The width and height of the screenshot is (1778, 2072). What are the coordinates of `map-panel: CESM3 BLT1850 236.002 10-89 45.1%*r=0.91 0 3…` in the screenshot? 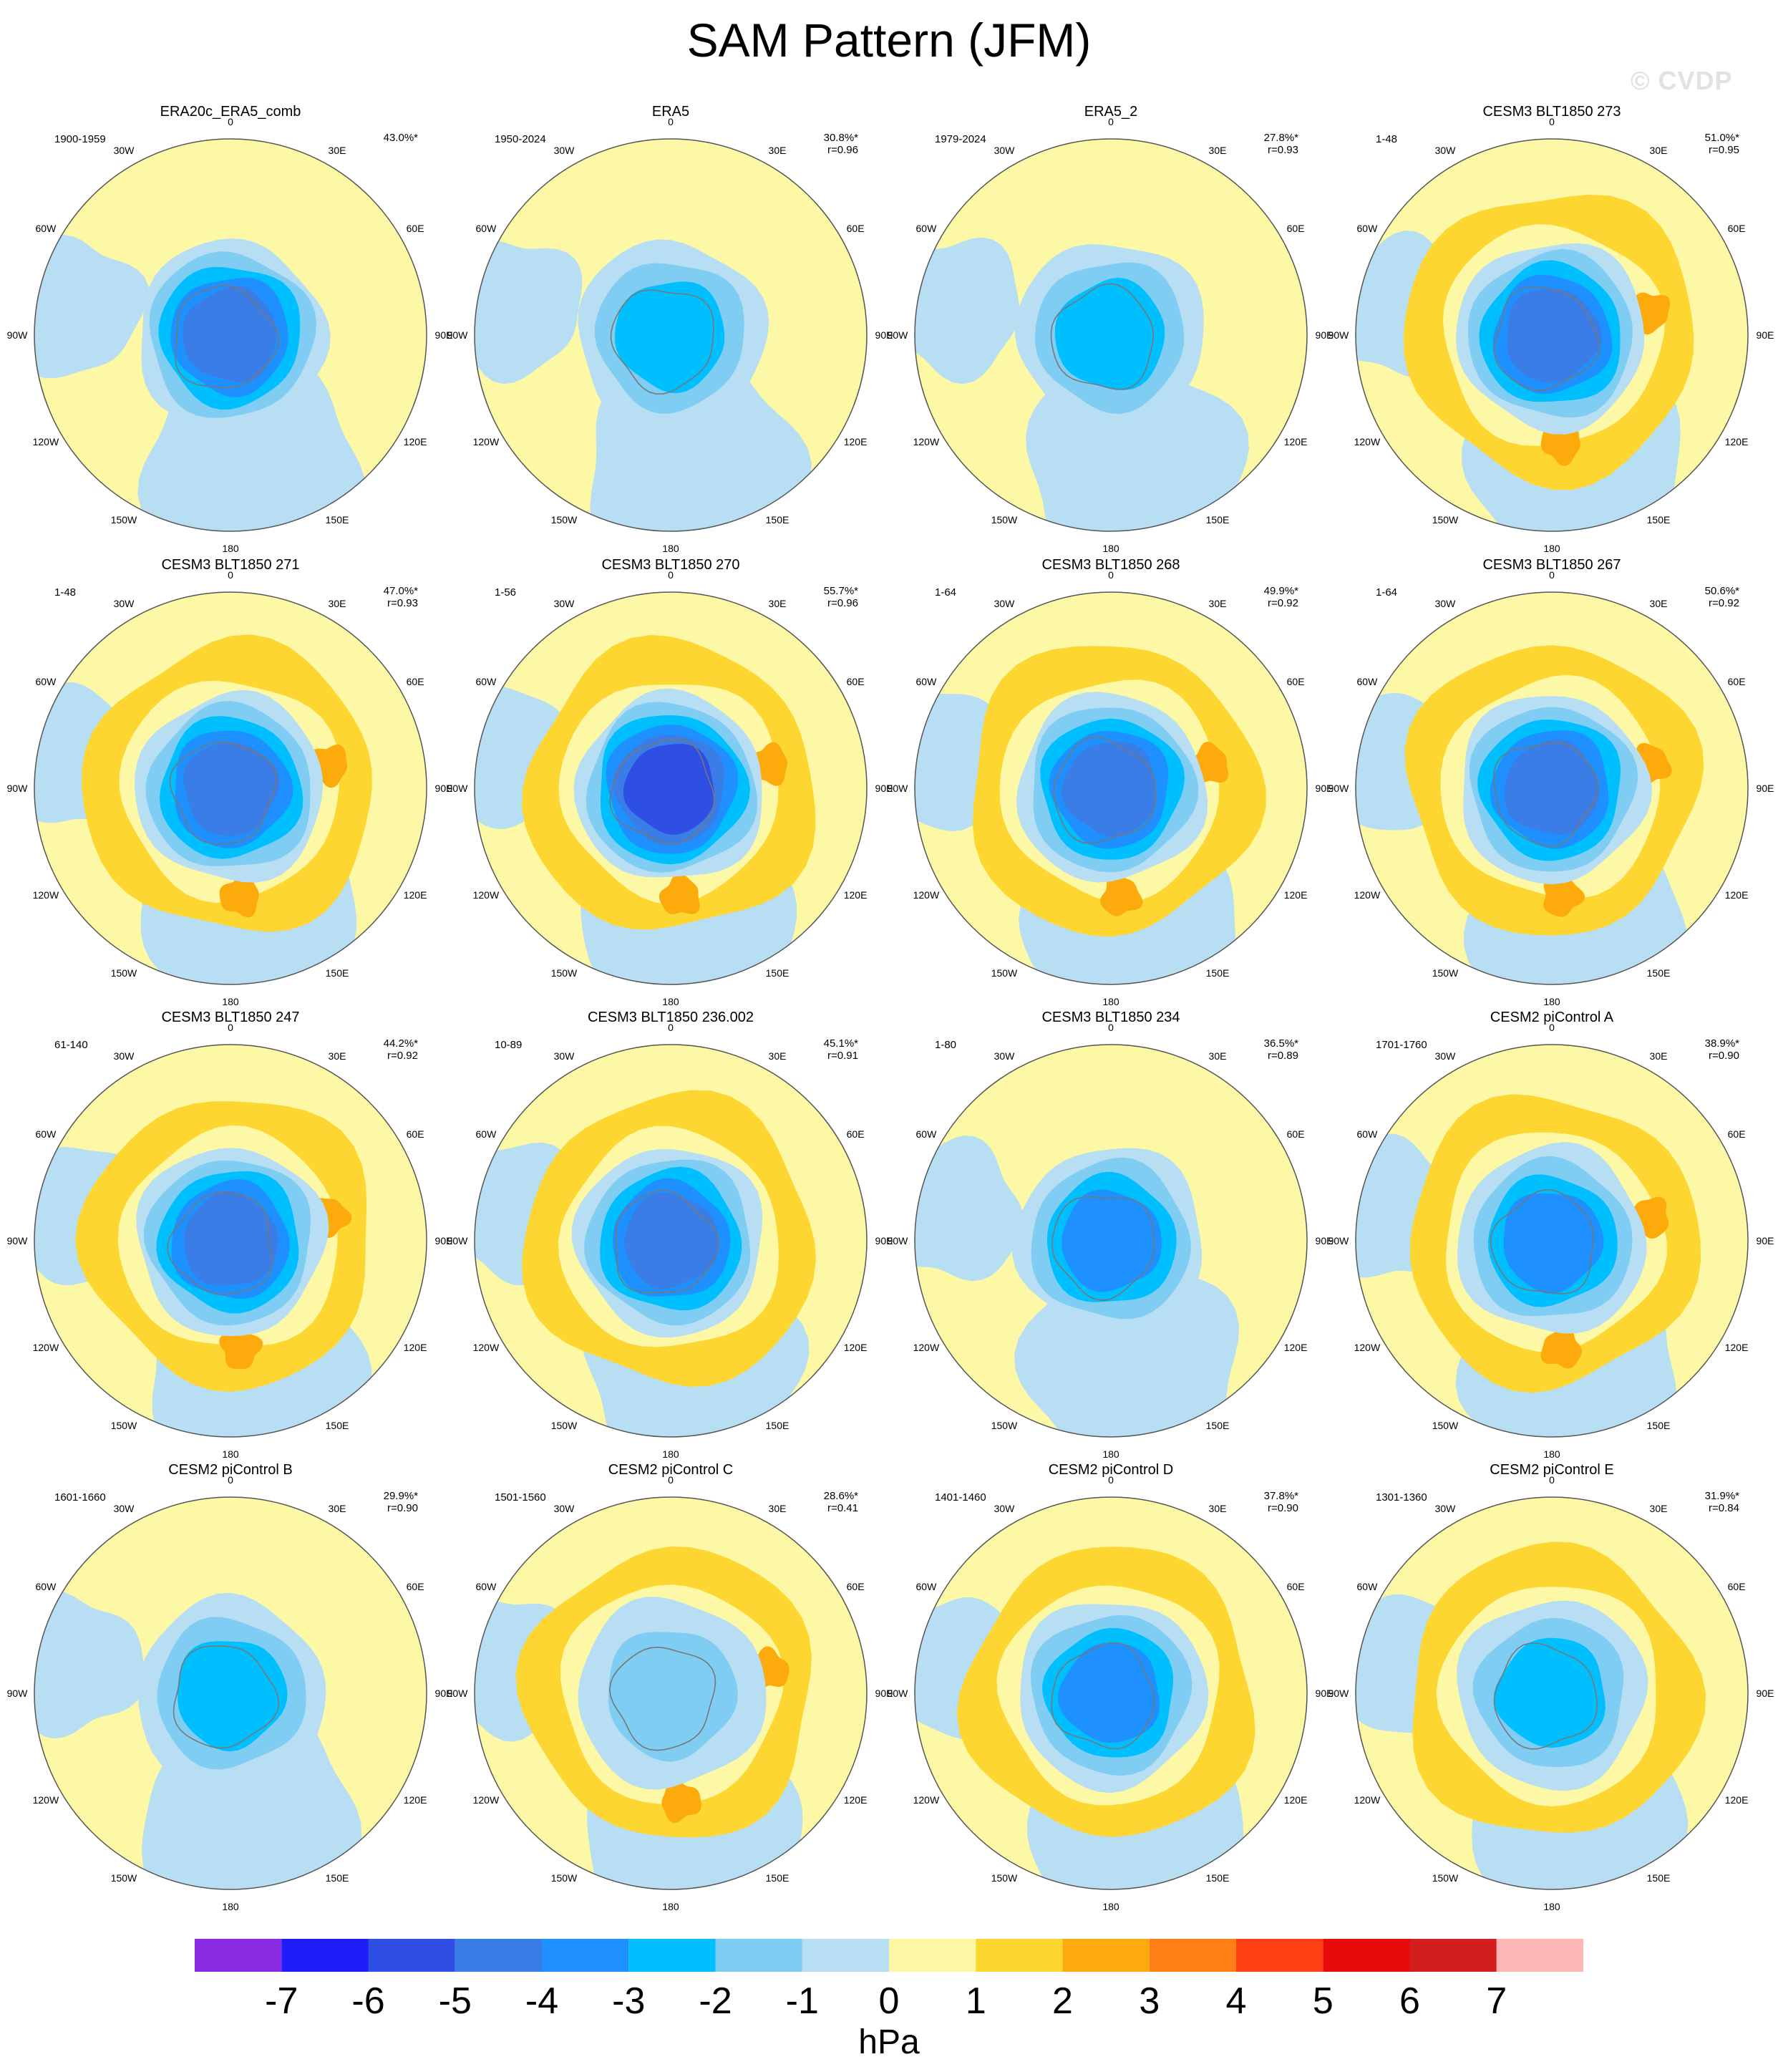 It's located at (670, 1235).